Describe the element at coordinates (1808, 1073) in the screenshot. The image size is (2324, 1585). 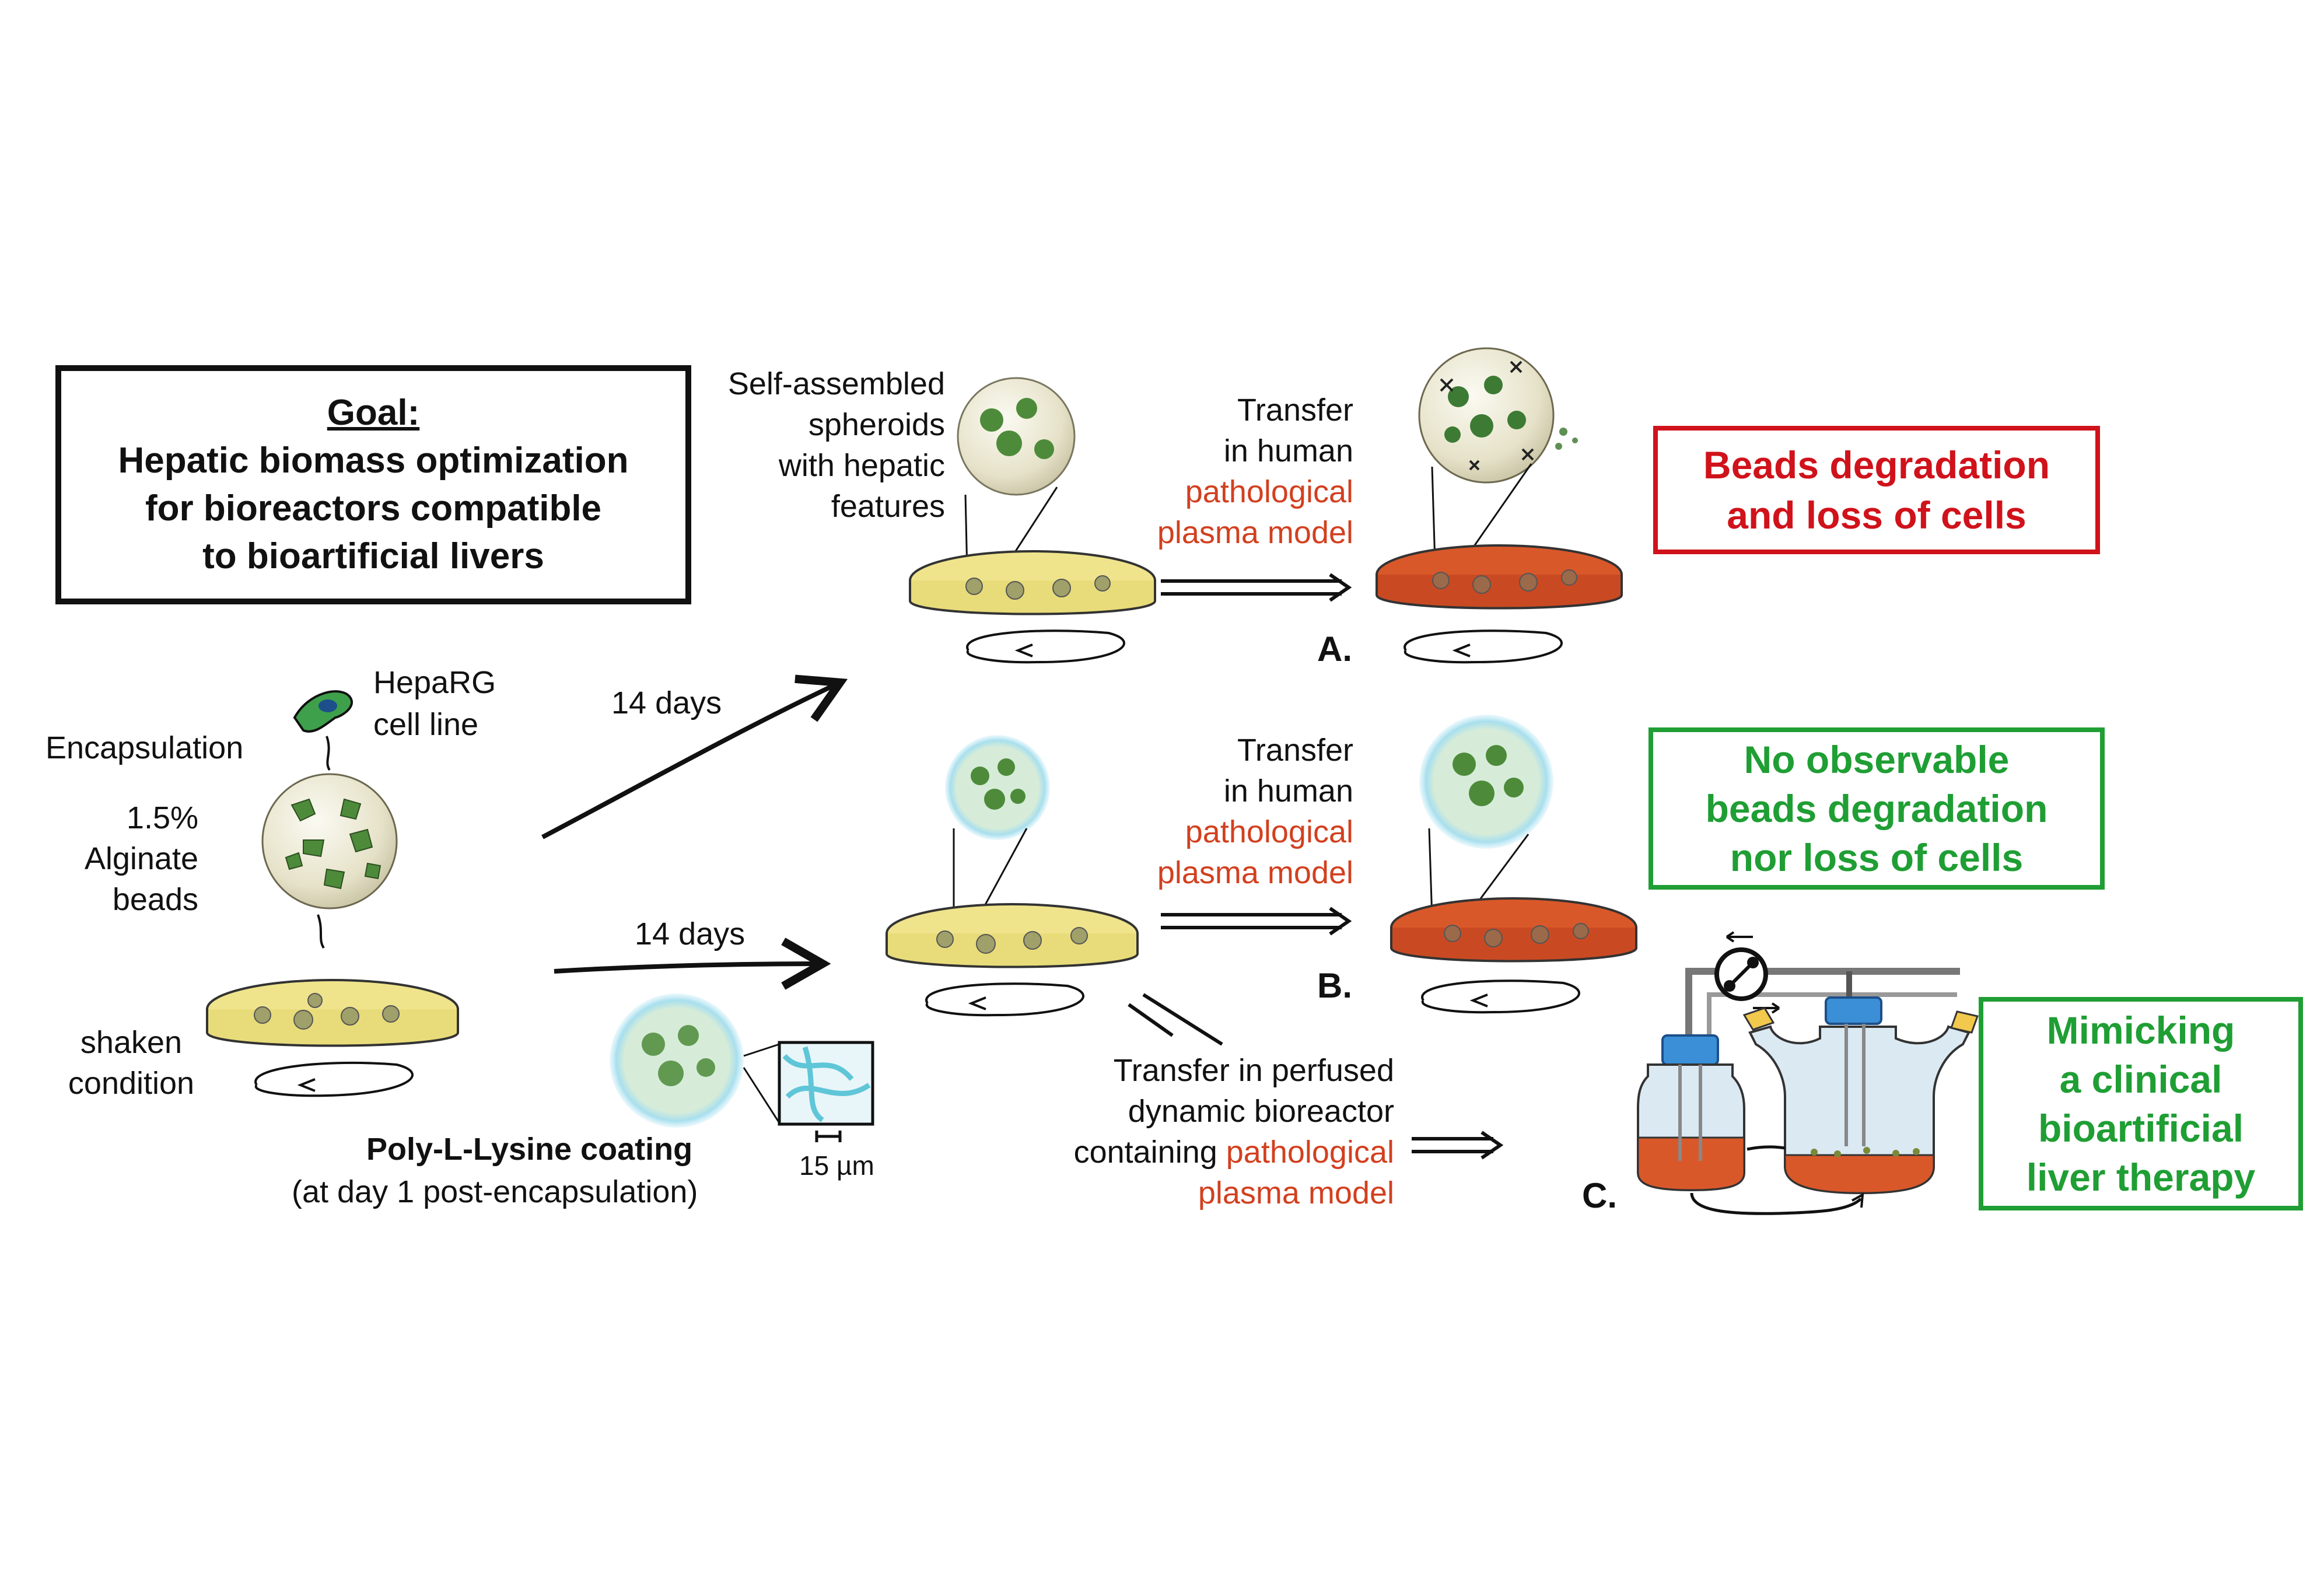
I see `bioreactor-system` at that location.